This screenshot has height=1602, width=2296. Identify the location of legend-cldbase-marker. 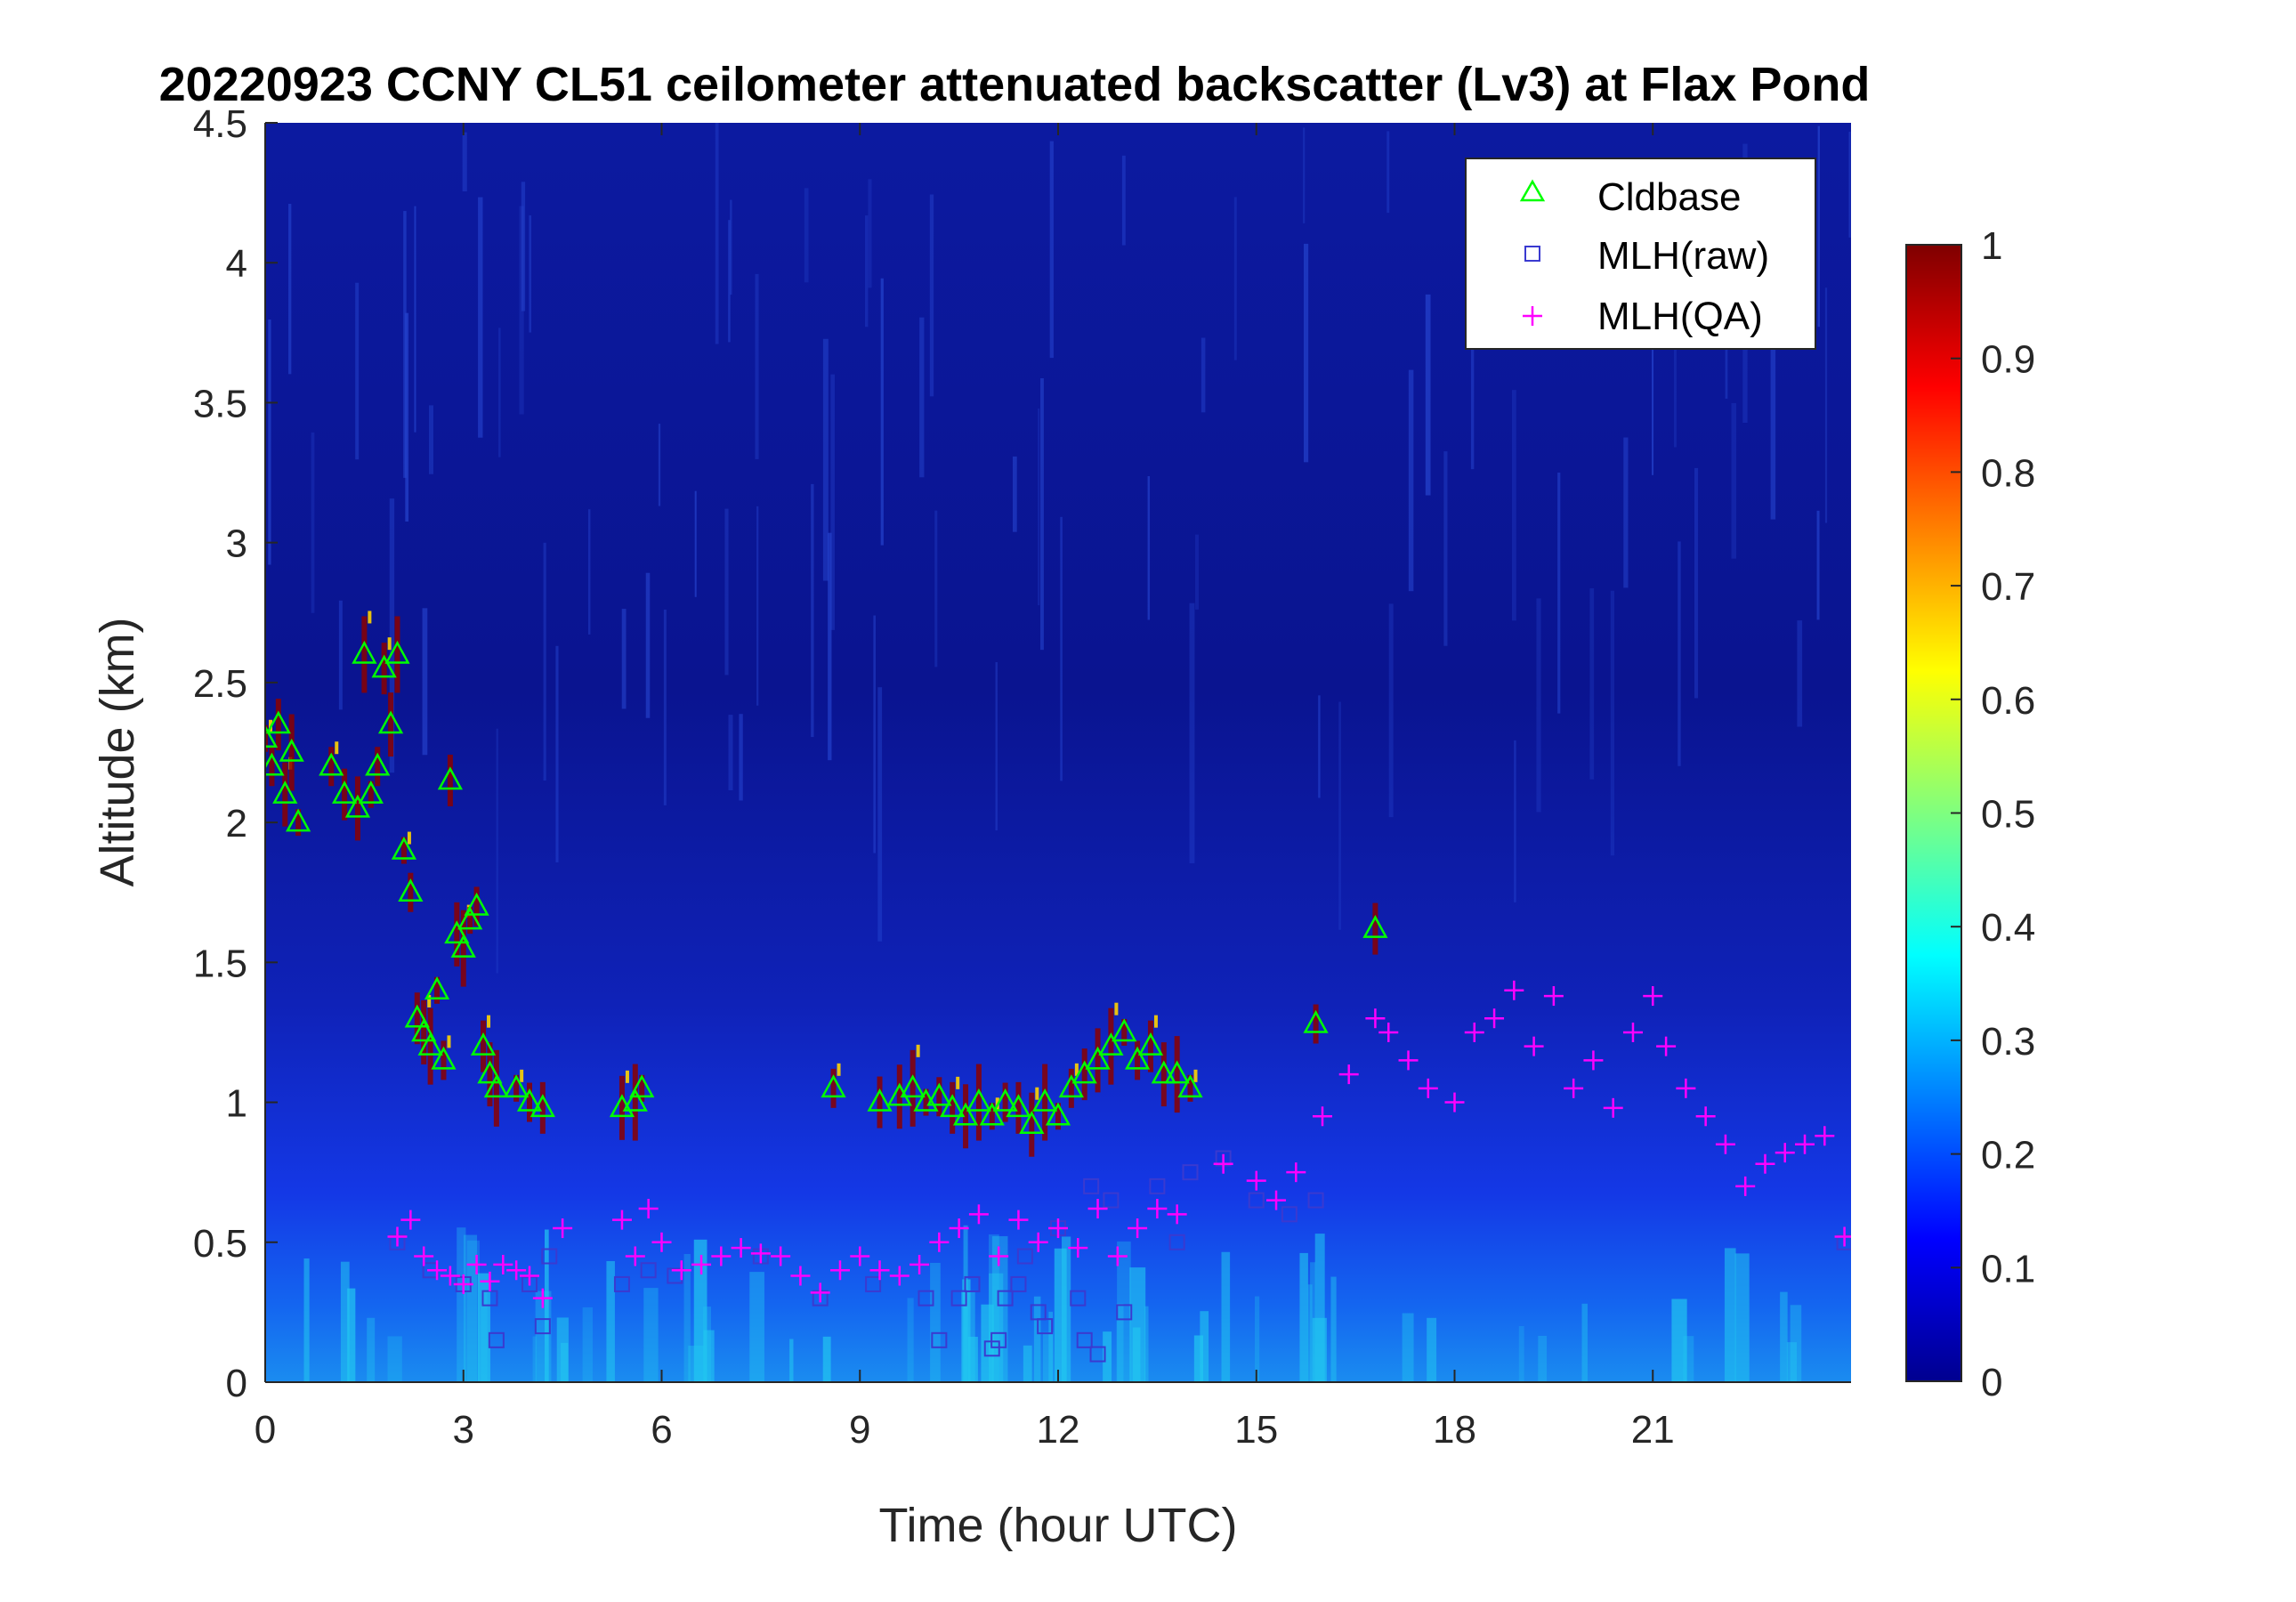
(1532, 191).